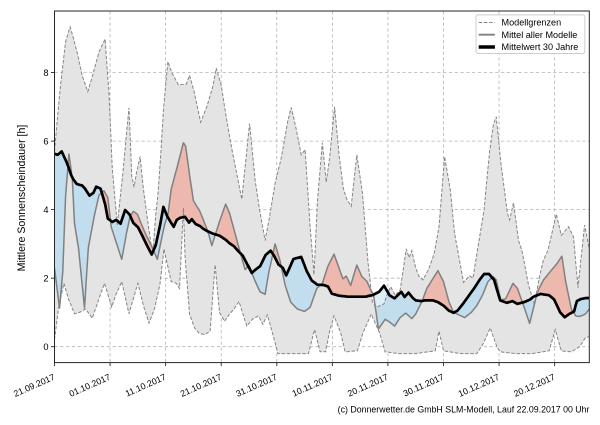 This screenshot has height=425, width=600. What do you see at coordinates (45, 73) in the screenshot?
I see `svg-text: 8` at bounding box center [45, 73].